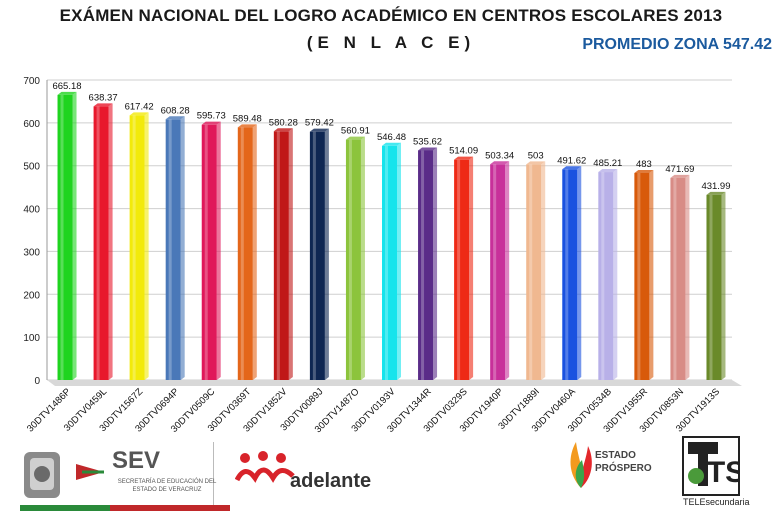 The width and height of the screenshot is (782, 527). Describe the element at coordinates (265, 467) in the screenshot. I see `adelante-figures-icon` at that location.